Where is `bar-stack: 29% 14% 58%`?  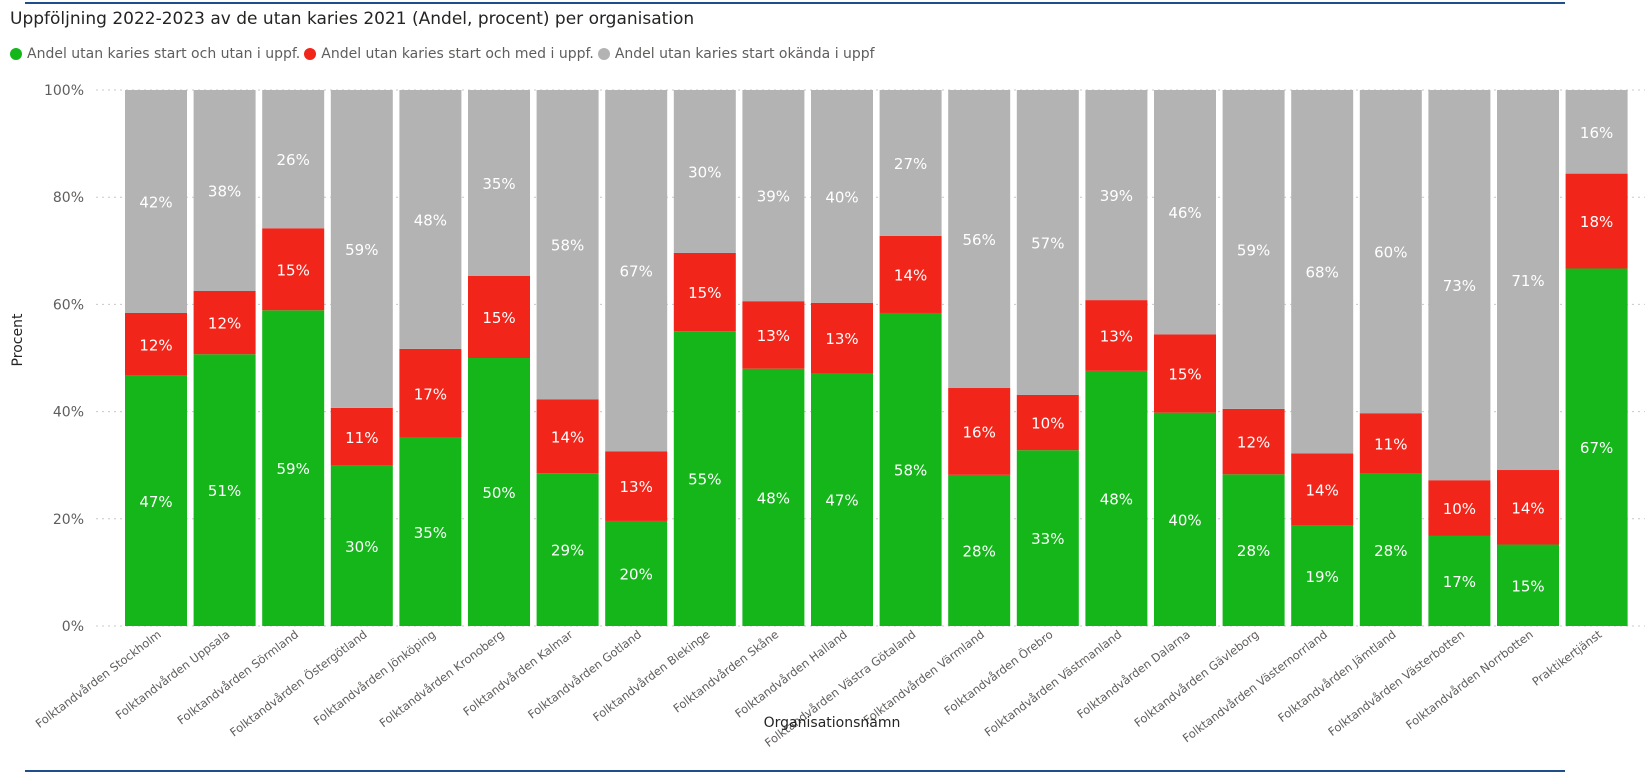
bar-stack: 29% 14% 58% is located at coordinates (567, 358).